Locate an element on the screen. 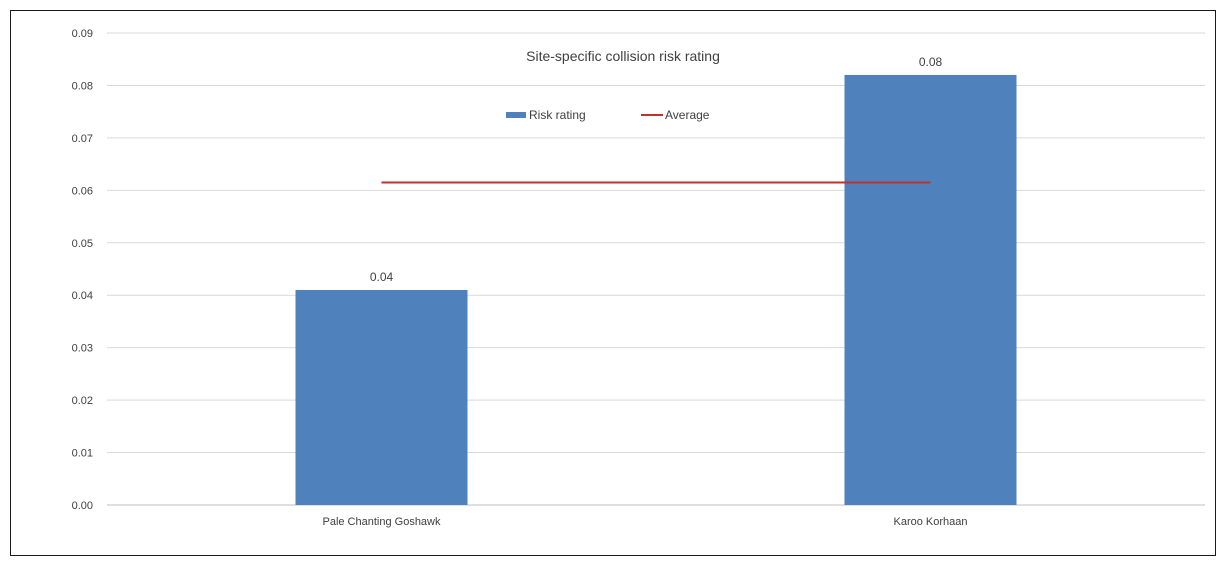  data-label: 0.04 is located at coordinates (382, 277).